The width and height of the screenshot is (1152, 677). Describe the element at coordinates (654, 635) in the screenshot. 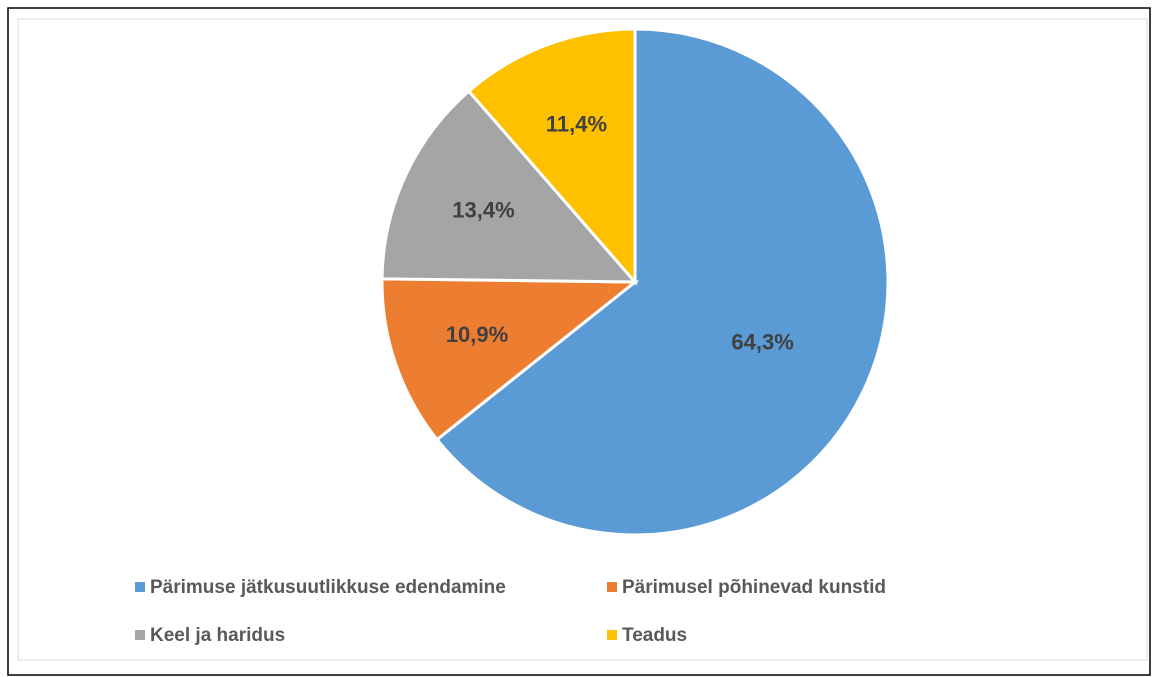

I see `legend-label: Teadus` at that location.